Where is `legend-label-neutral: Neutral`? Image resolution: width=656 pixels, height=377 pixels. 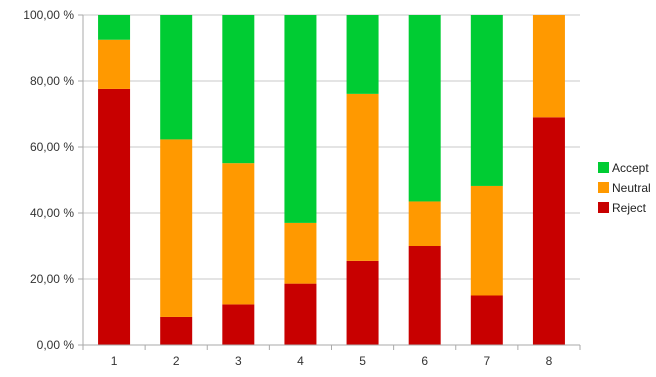 legend-label-neutral: Neutral is located at coordinates (631, 188).